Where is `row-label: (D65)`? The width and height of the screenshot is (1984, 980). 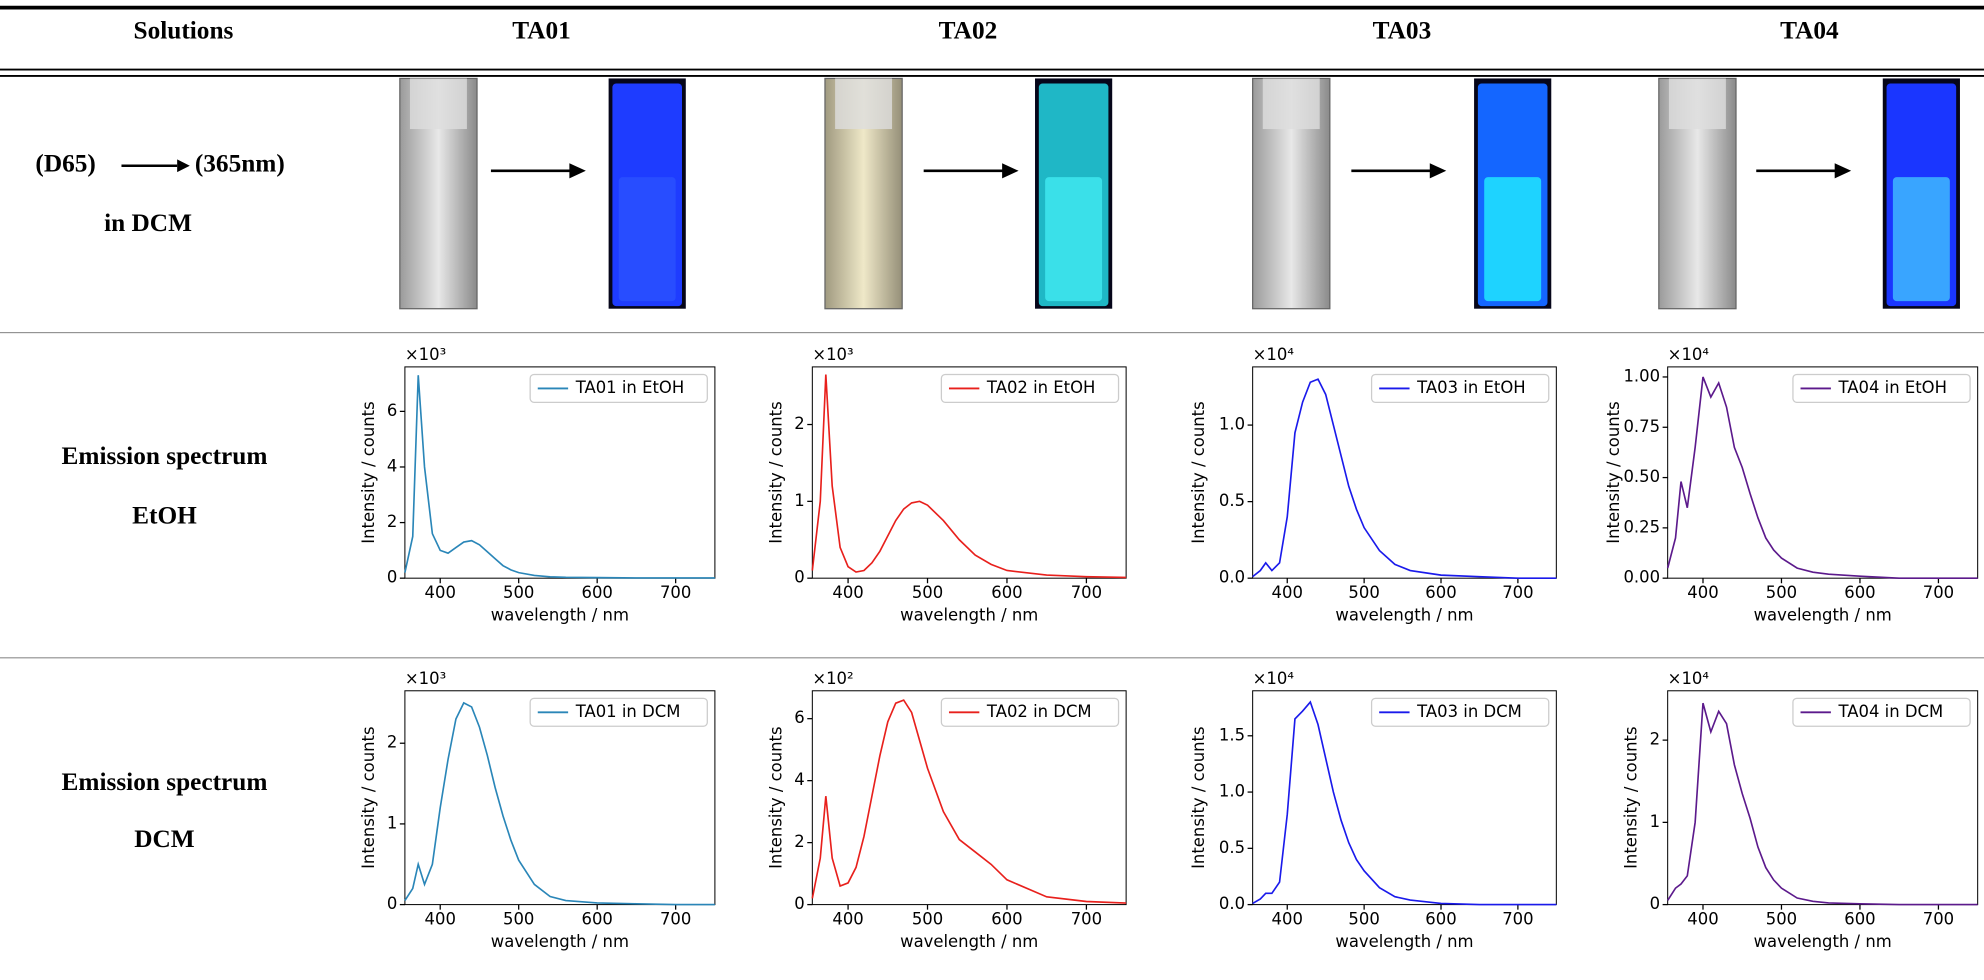
row-label: (D65) is located at coordinates (65, 164).